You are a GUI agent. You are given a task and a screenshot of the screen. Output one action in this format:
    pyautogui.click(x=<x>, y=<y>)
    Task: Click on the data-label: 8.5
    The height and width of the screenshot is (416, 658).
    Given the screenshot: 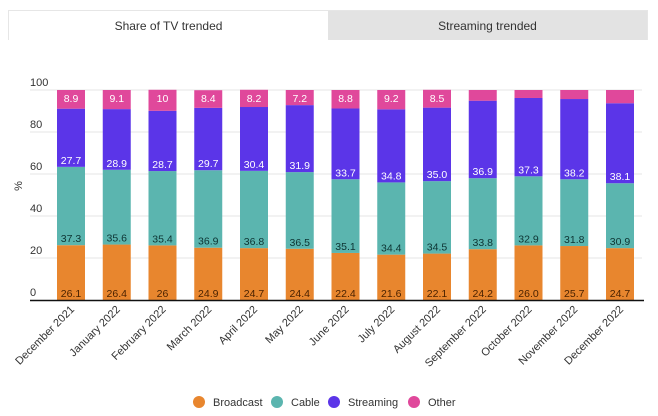 What is the action you would take?
    pyautogui.click(x=437, y=99)
    